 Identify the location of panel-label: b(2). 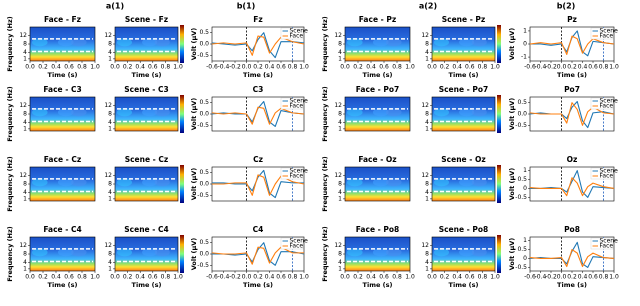
(566, 6).